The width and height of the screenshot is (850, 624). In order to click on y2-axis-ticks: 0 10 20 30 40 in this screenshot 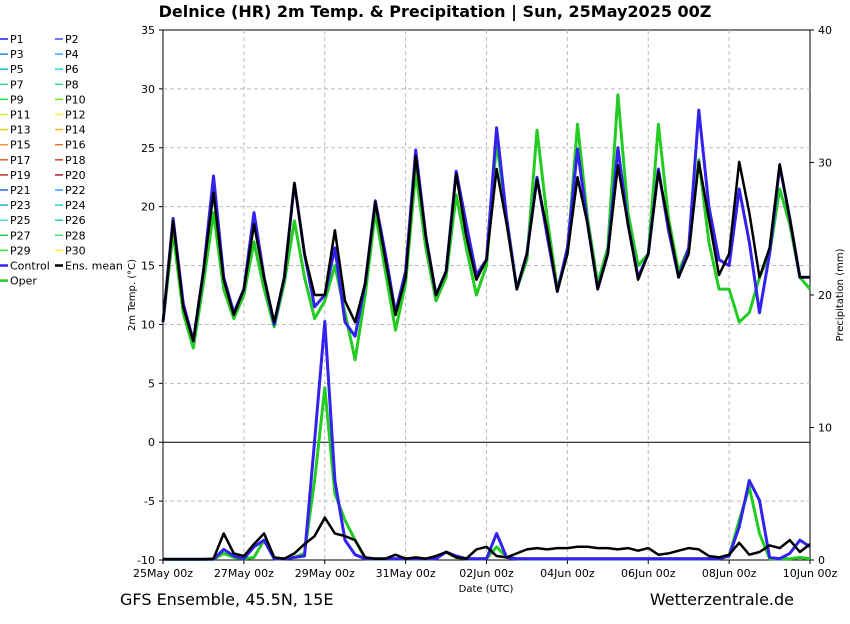, I will do `click(821, 295)`.